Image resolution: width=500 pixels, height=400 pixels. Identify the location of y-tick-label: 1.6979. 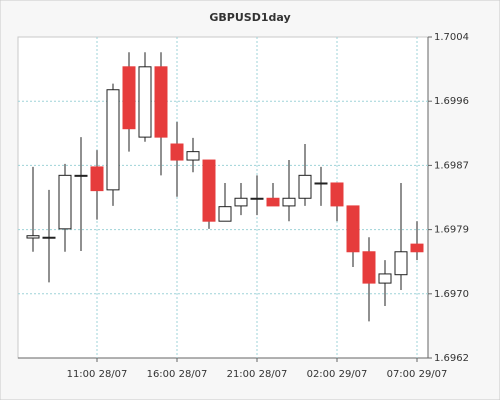
(451, 230).